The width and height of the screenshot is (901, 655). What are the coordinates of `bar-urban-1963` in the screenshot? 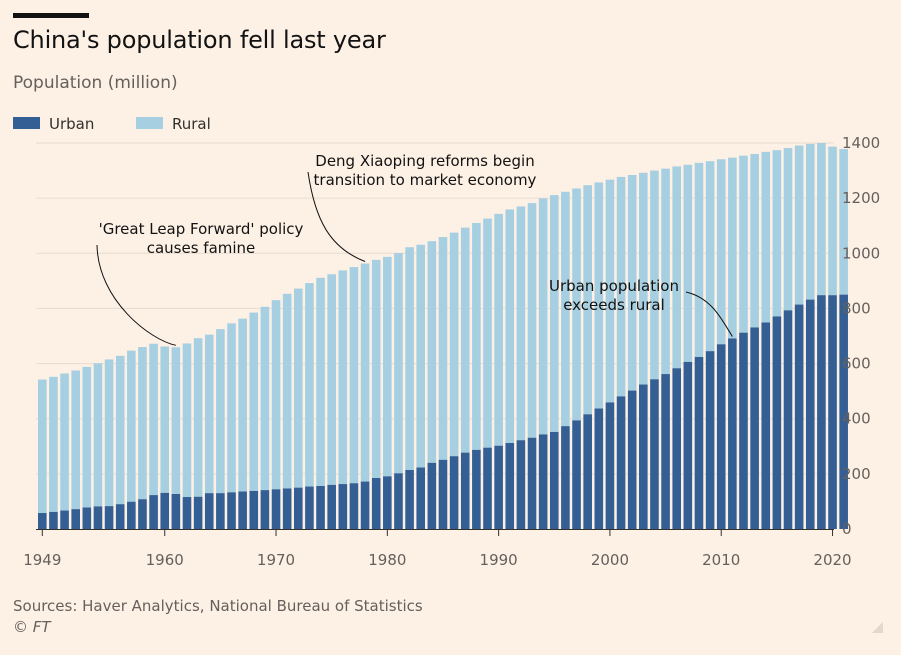 It's located at (198, 512).